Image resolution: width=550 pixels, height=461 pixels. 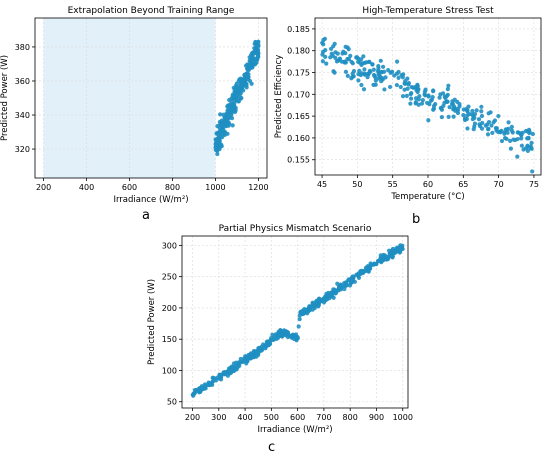 What do you see at coordinates (295, 229) in the screenshot?
I see `chart-title: Partial Physics Mismatch Scenario` at bounding box center [295, 229].